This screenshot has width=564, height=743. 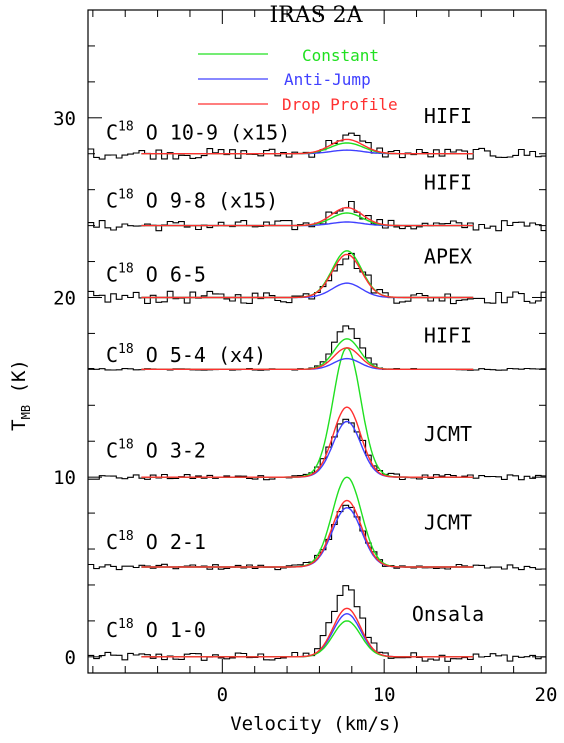 I want to click on legend: Constant Anti-Jump Drop Profile, so click(x=298, y=80).